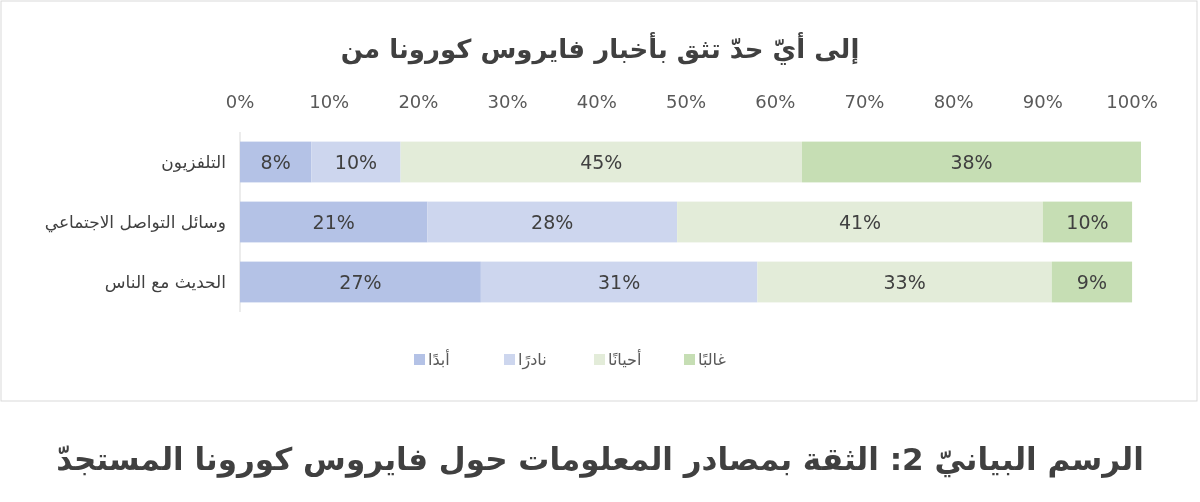 This screenshot has width=1200, height=502. I want to click on text: الرسم البيانيّ 2: الثقة بمصادر المعلومات حول فايروس كورونا المستجدّ, so click(600, 459).